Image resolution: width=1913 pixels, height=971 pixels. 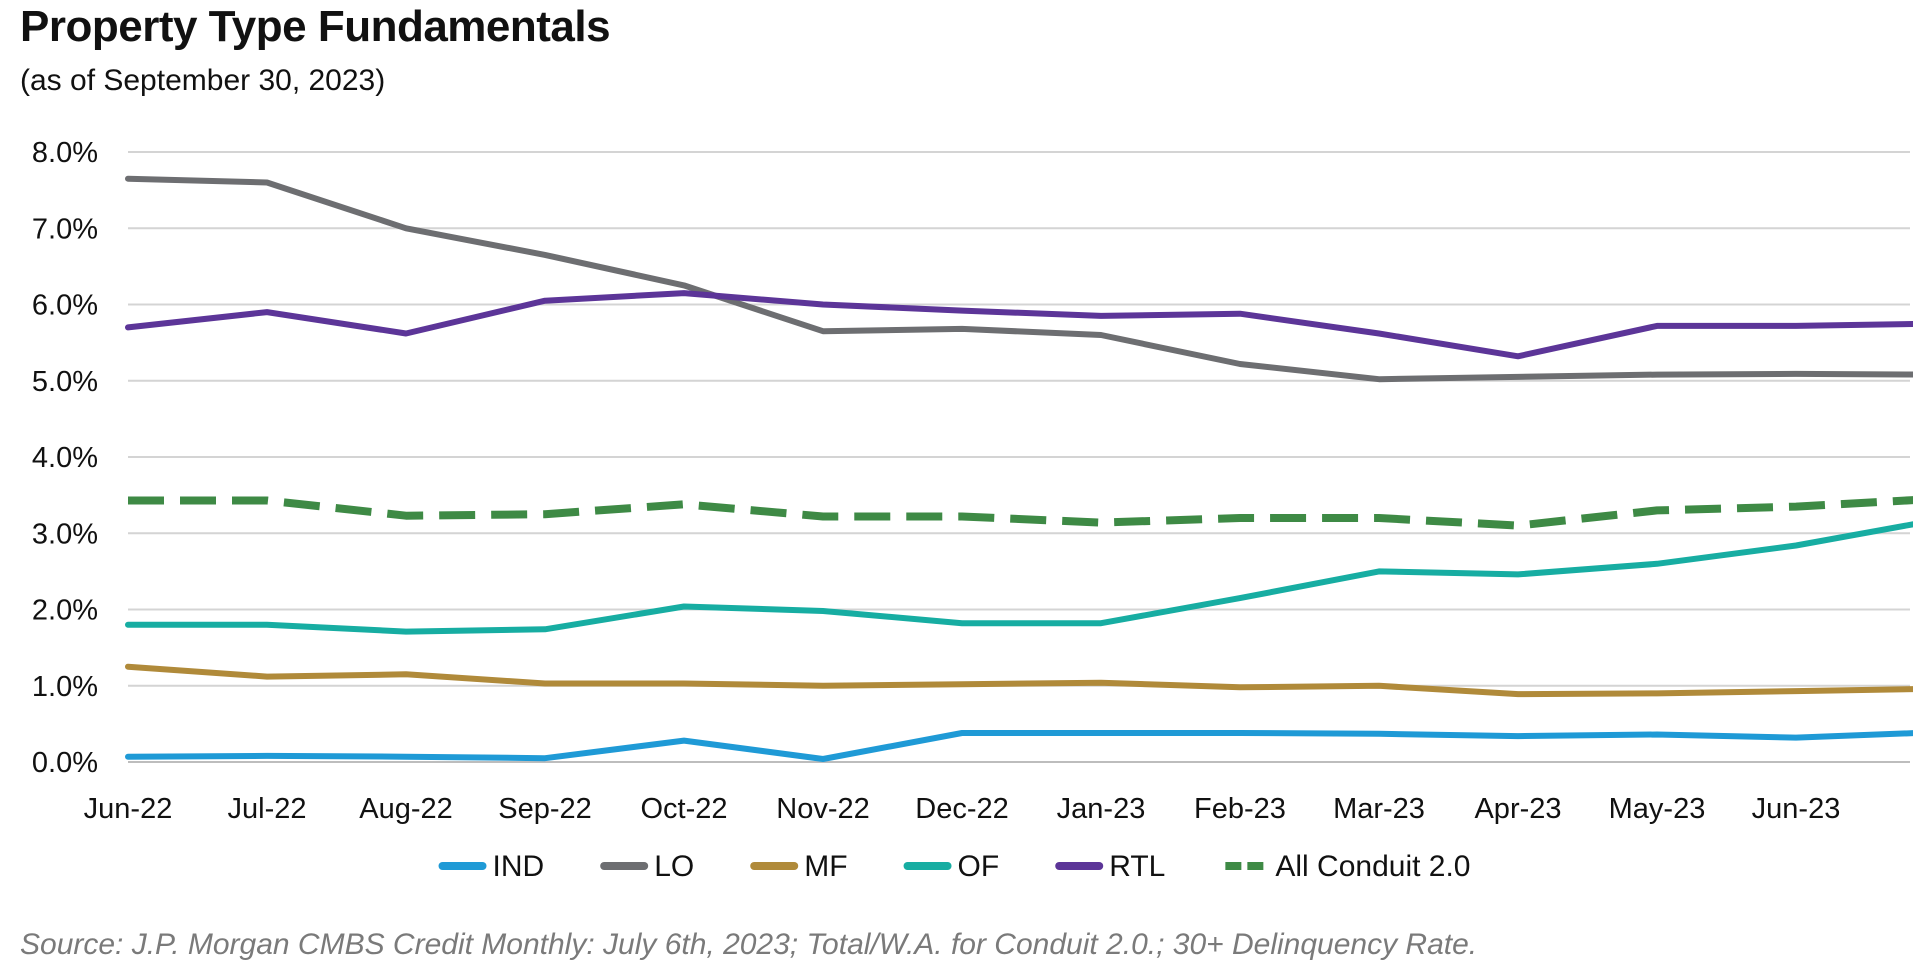 What do you see at coordinates (962, 809) in the screenshot?
I see `x-tick-label: Dec-22` at bounding box center [962, 809].